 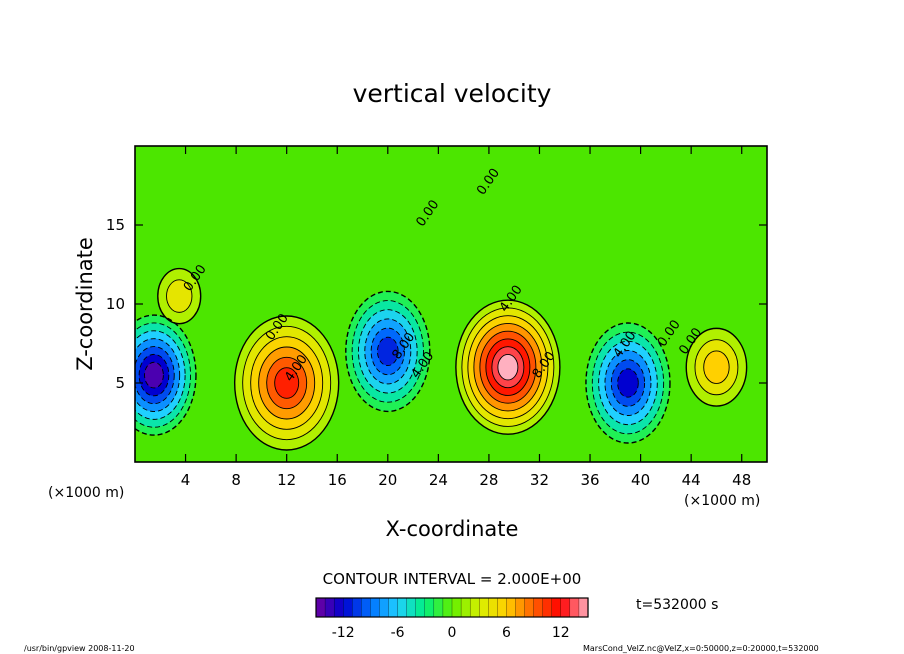 I want to click on x-tick-label-5: 24, so click(x=438, y=480).